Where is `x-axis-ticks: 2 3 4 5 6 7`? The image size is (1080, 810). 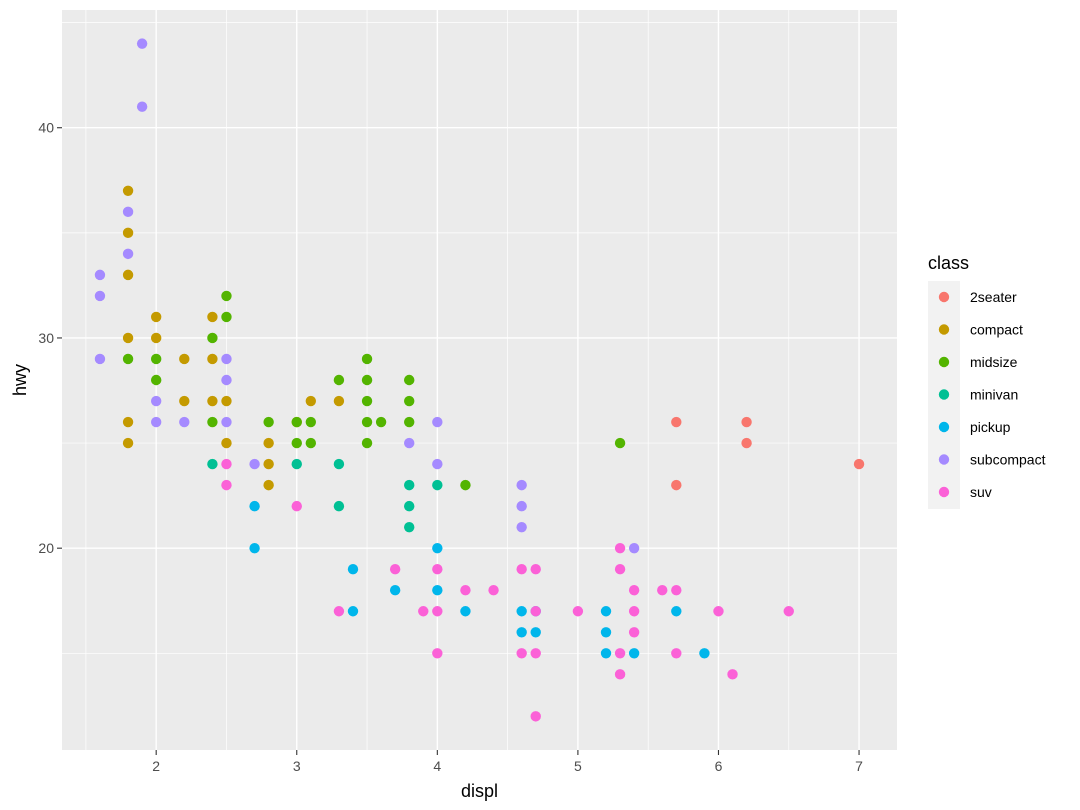
x-axis-ticks: 2 3 4 5 6 7 is located at coordinates (507, 762).